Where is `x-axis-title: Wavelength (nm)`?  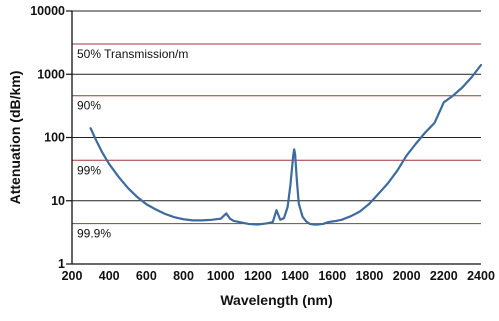 x-axis-title: Wavelength (nm) is located at coordinates (276, 300).